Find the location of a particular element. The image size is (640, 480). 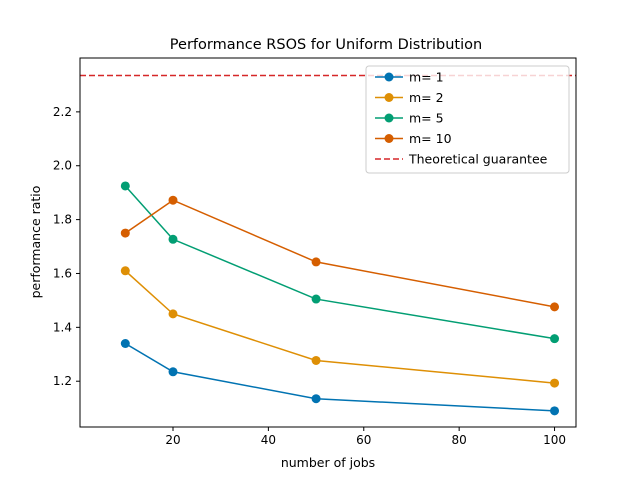

legend: m= 1 m= 2 m= 5 m= 10 Theoretical guarantee is located at coordinates (467, 119).